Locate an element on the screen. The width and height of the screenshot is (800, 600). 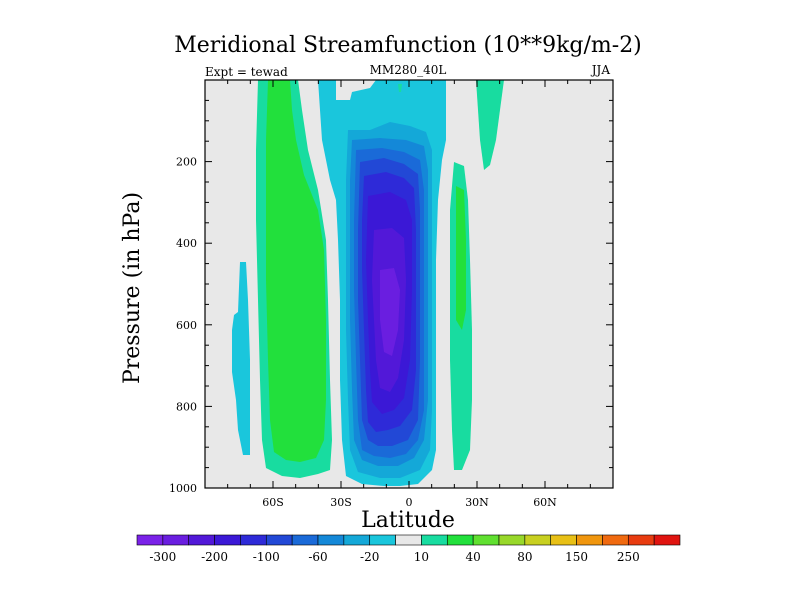
colorbar-label: -20 is located at coordinates (369, 557).